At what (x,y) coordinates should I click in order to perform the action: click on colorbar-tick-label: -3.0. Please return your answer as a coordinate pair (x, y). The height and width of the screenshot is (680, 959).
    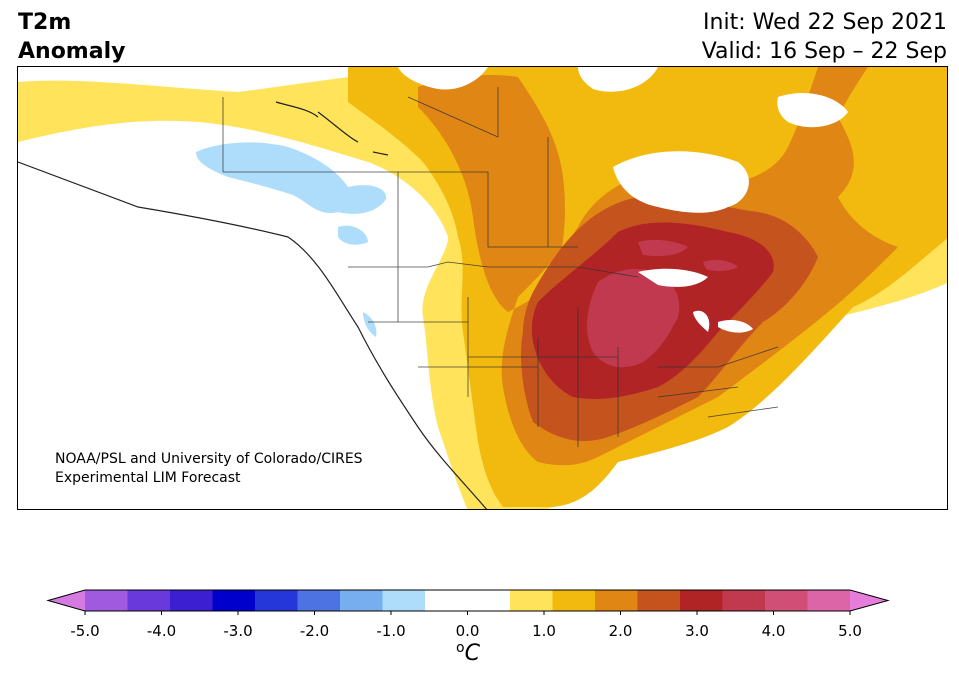
    Looking at the image, I should click on (238, 631).